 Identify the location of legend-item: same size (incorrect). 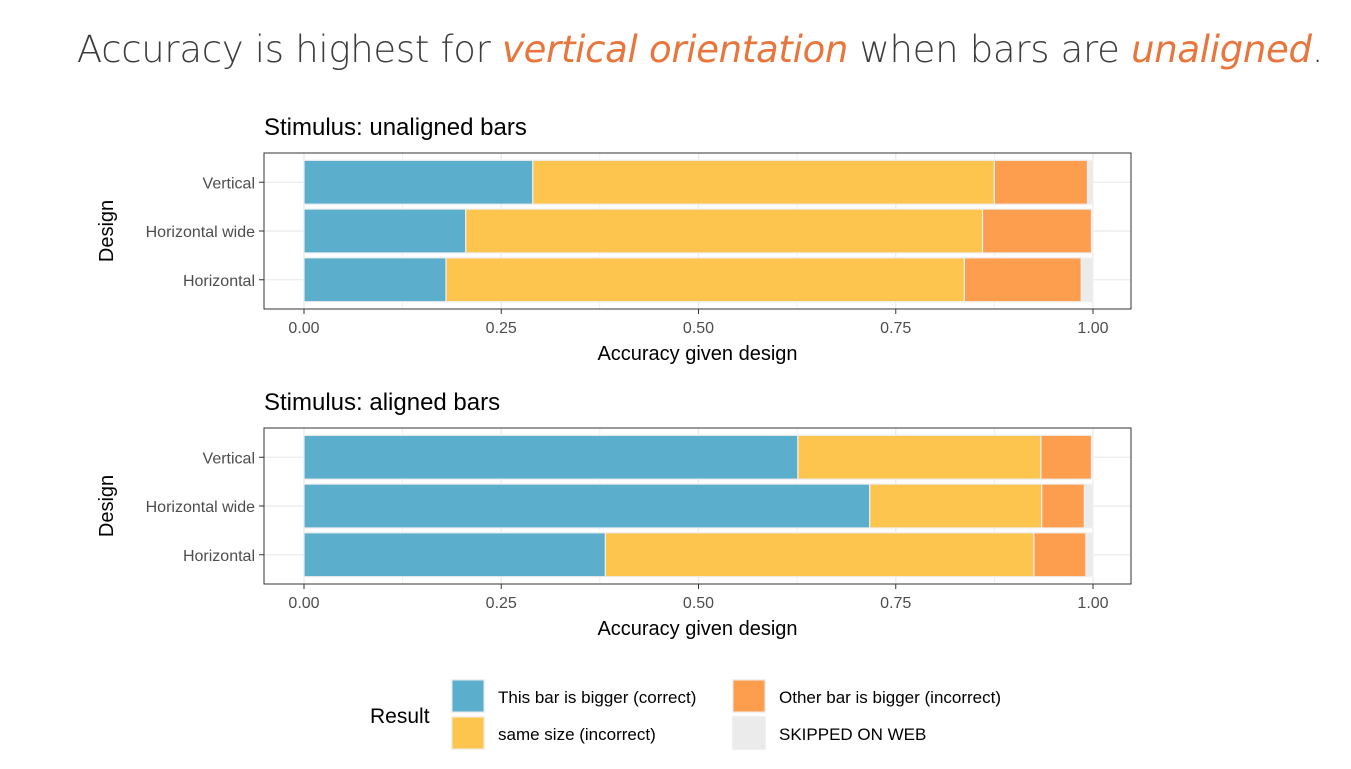
(553, 733).